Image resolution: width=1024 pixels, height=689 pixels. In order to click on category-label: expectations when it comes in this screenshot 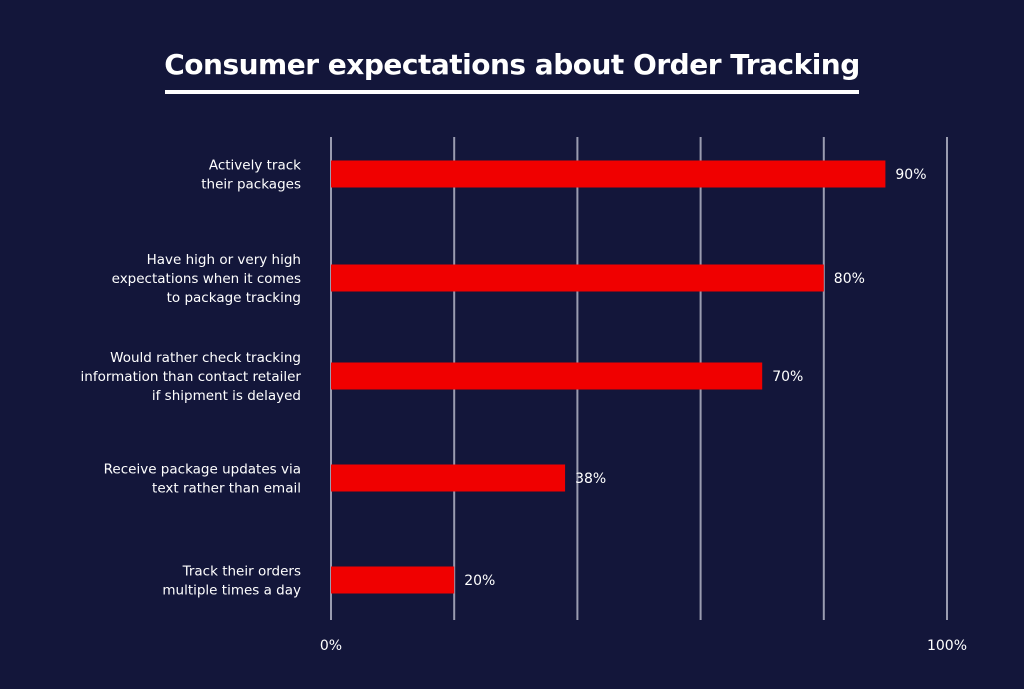, I will do `click(206, 279)`.